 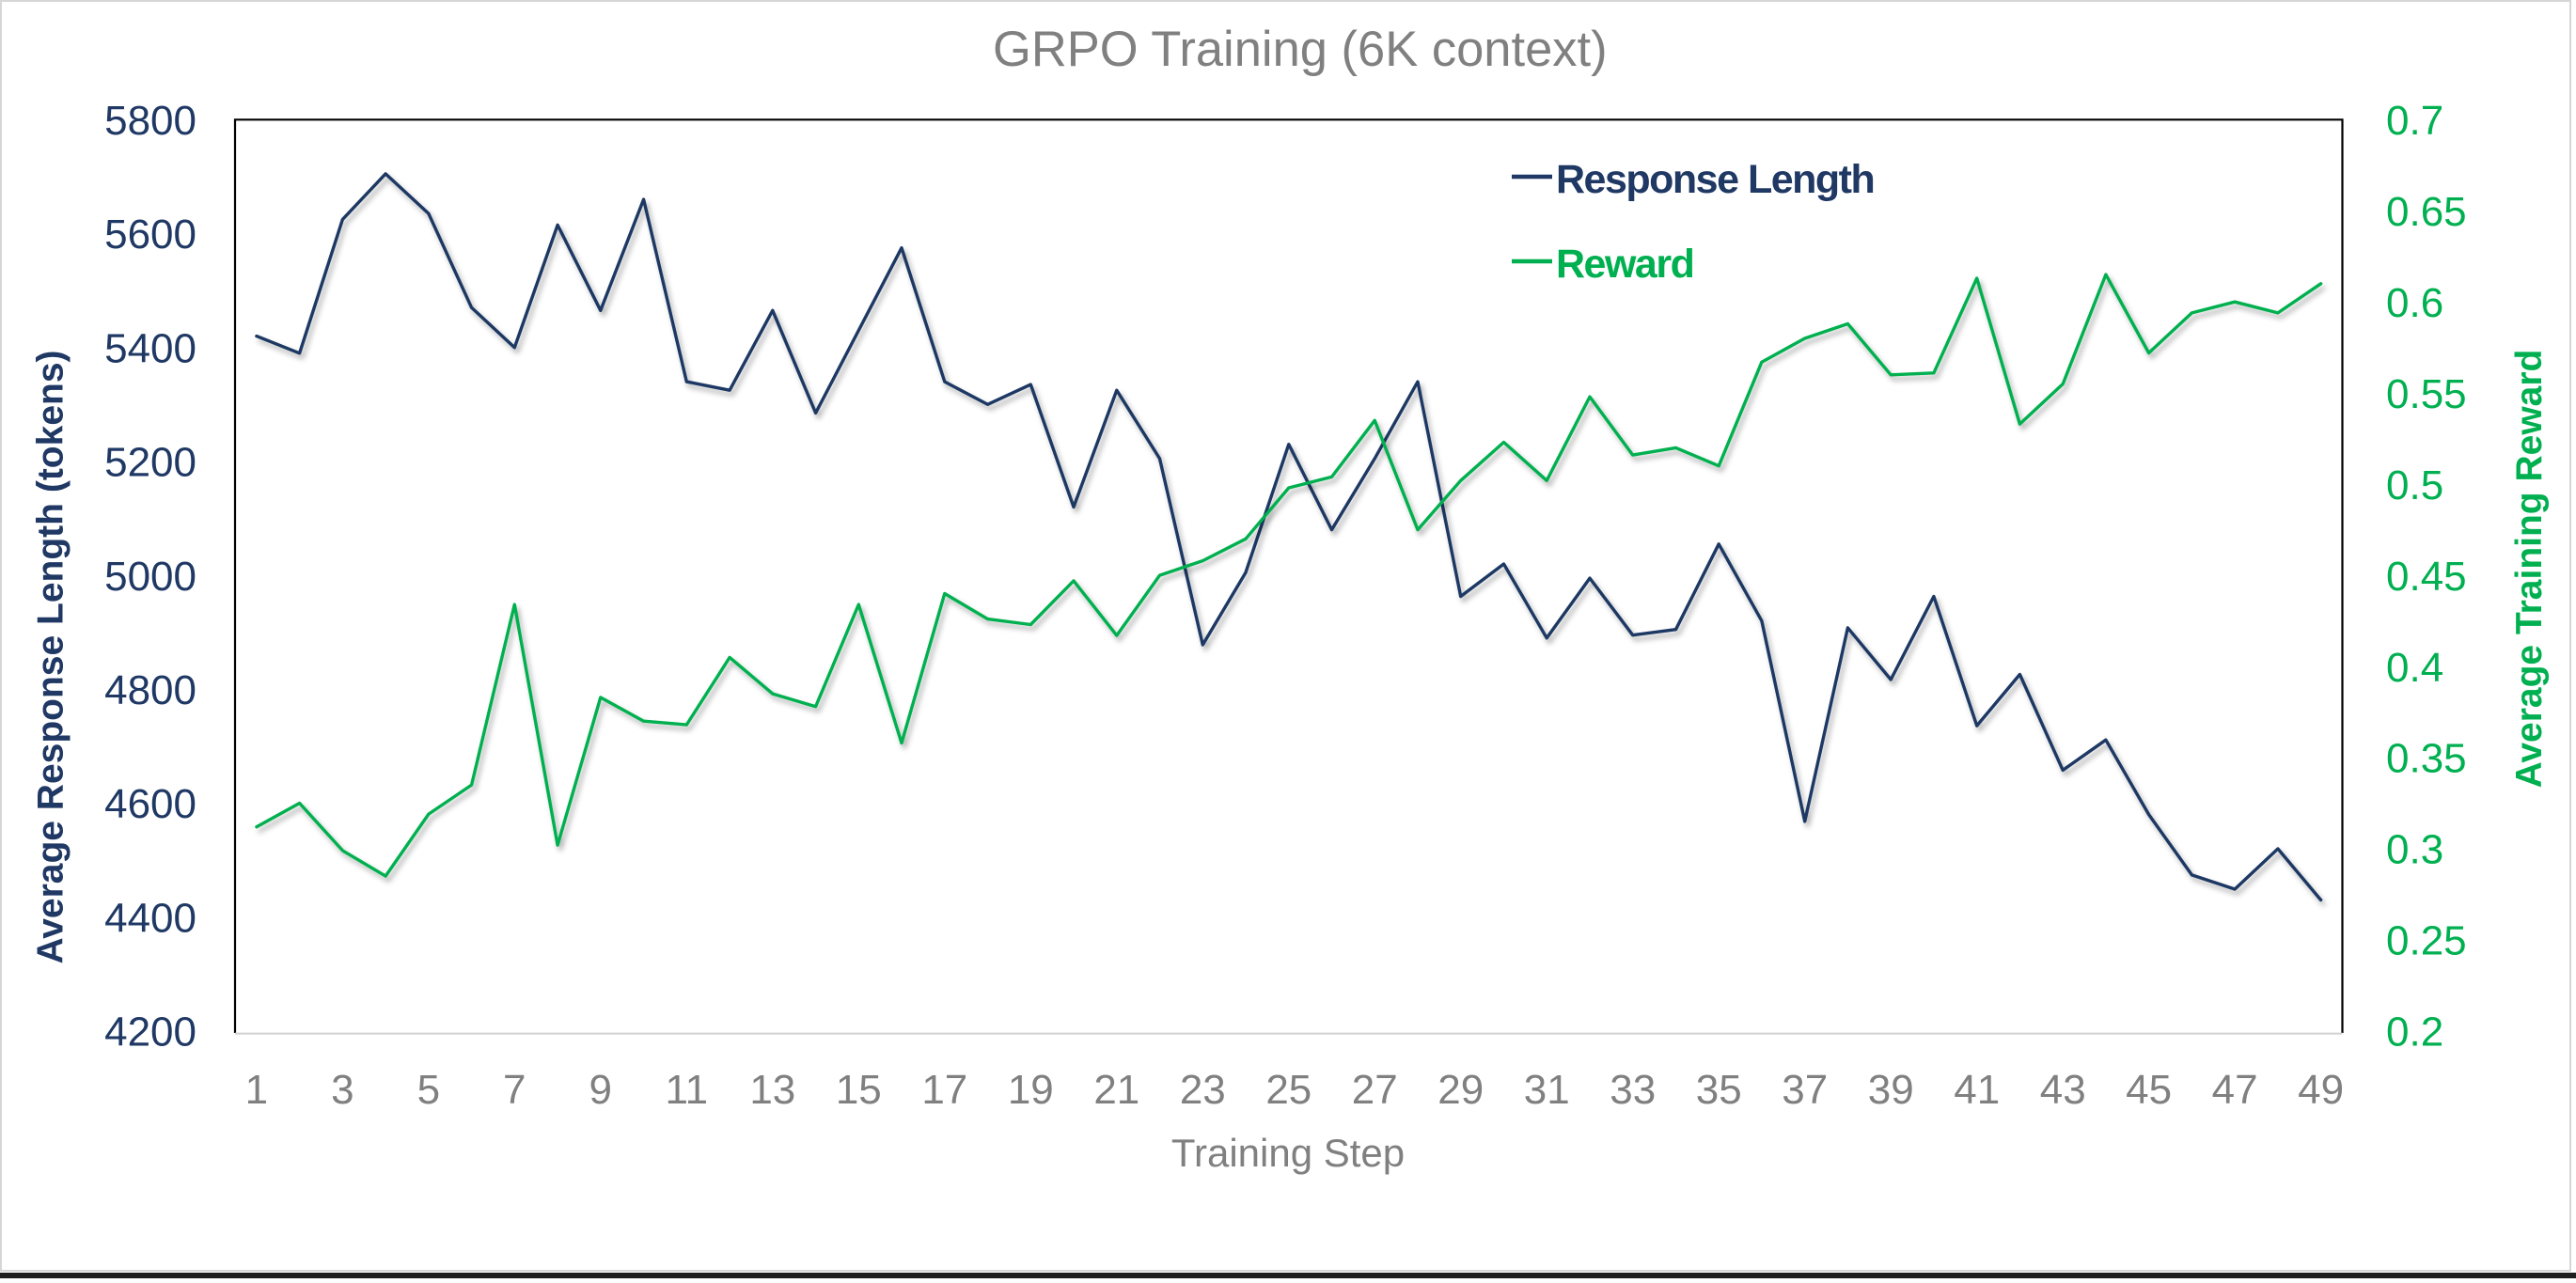 I want to click on svg-text: Response Length, so click(x=1715, y=179).